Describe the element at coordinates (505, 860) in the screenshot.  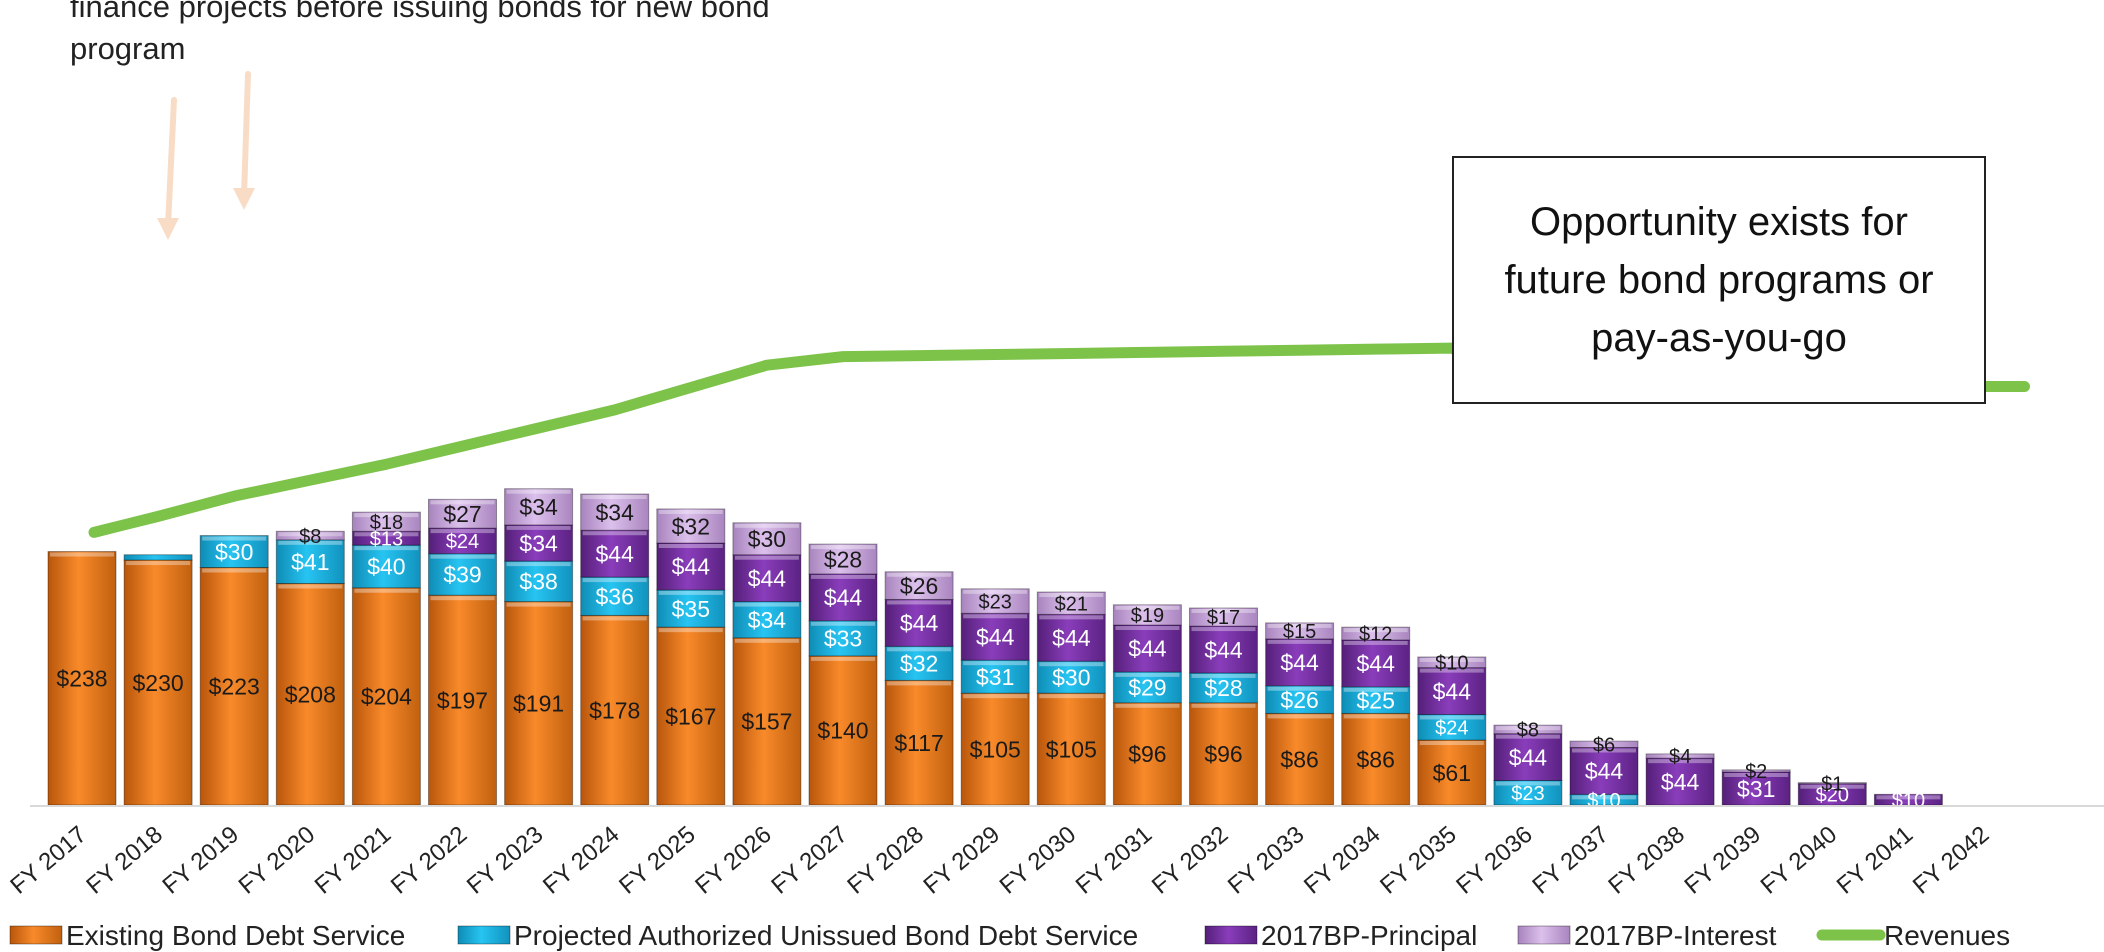
I see `x-tick-label: FY 2023` at that location.